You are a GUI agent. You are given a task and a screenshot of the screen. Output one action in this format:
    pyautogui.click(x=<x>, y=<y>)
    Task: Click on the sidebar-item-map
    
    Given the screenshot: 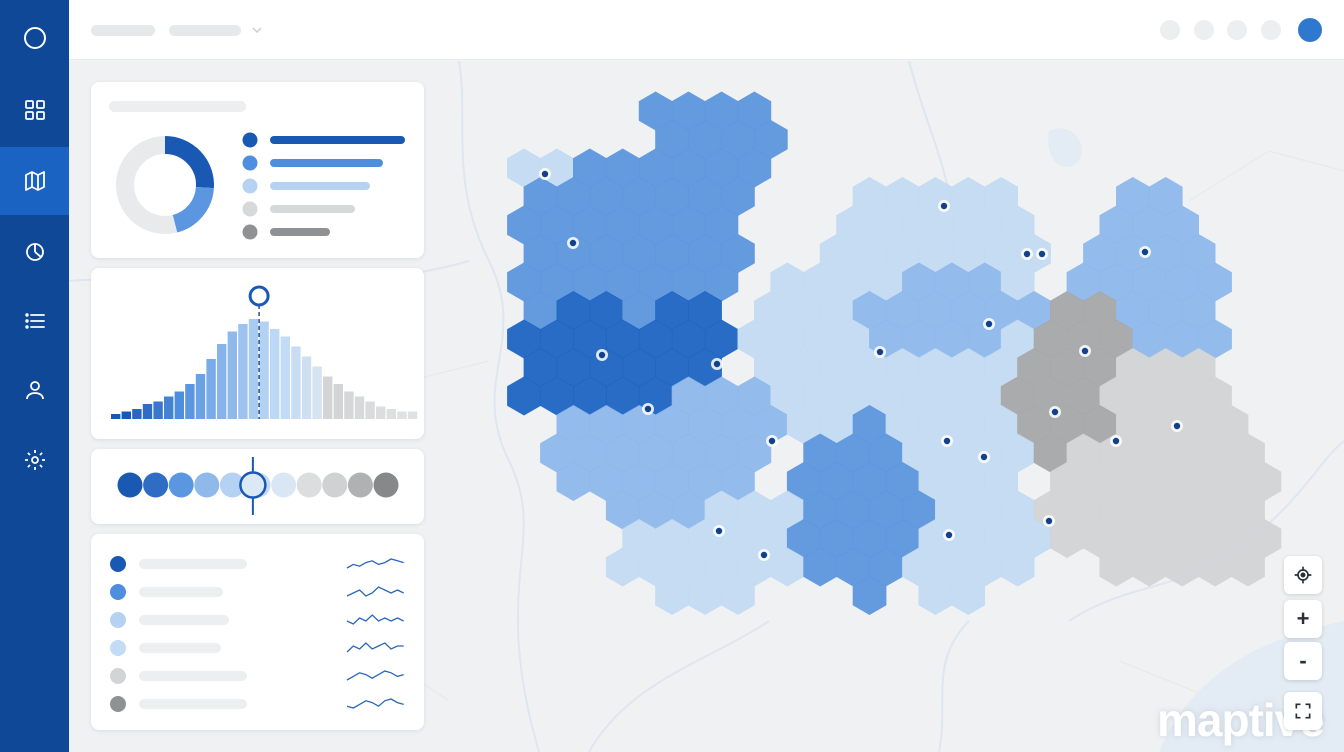 What is the action you would take?
    pyautogui.click(x=34, y=181)
    